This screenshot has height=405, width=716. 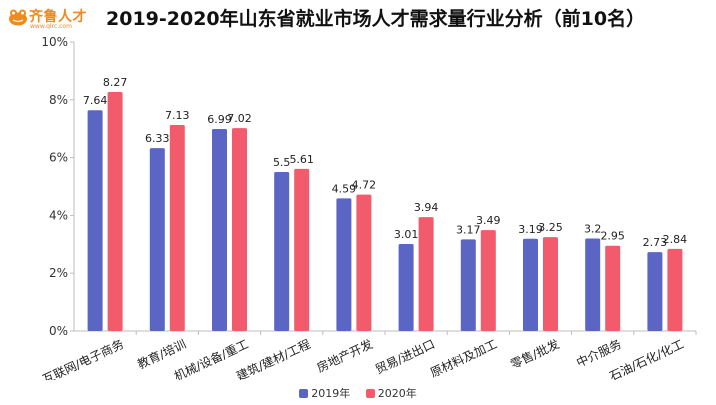 What do you see at coordinates (655, 242) in the screenshot?
I see `data-label: 2.73` at bounding box center [655, 242].